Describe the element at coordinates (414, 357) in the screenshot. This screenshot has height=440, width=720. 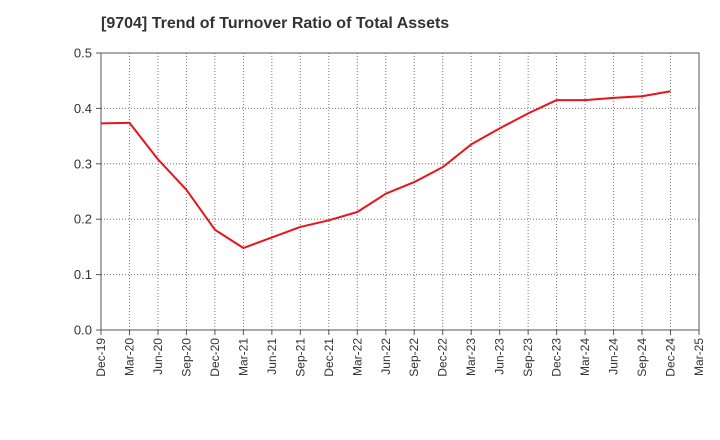
I see `x-tick-label: Sep-22` at that location.